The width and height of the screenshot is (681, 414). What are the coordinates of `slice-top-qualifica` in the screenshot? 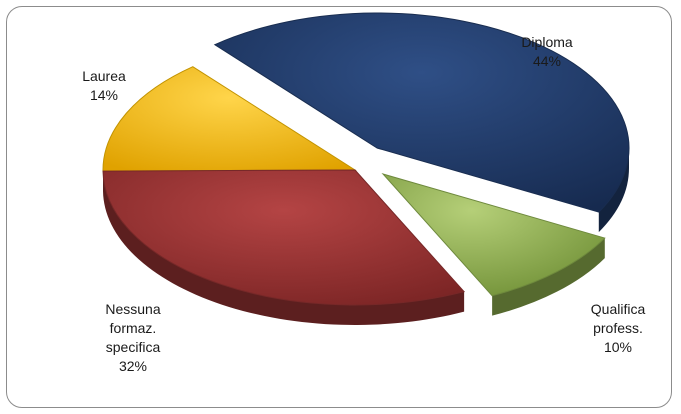 It's located at (493, 235).